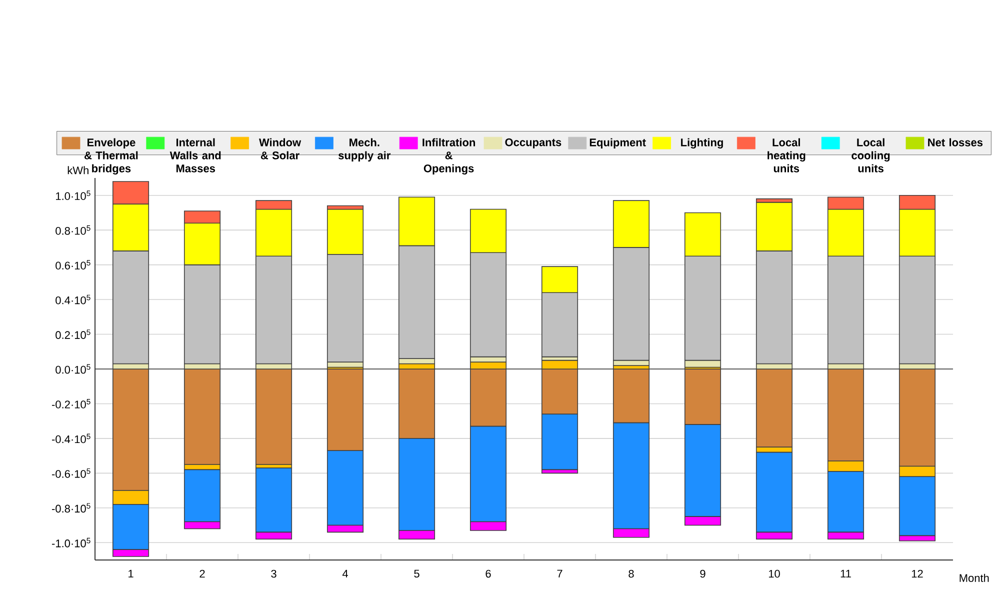  Describe the element at coordinates (131, 574) in the screenshot. I see `x-tick-label: 1` at that location.